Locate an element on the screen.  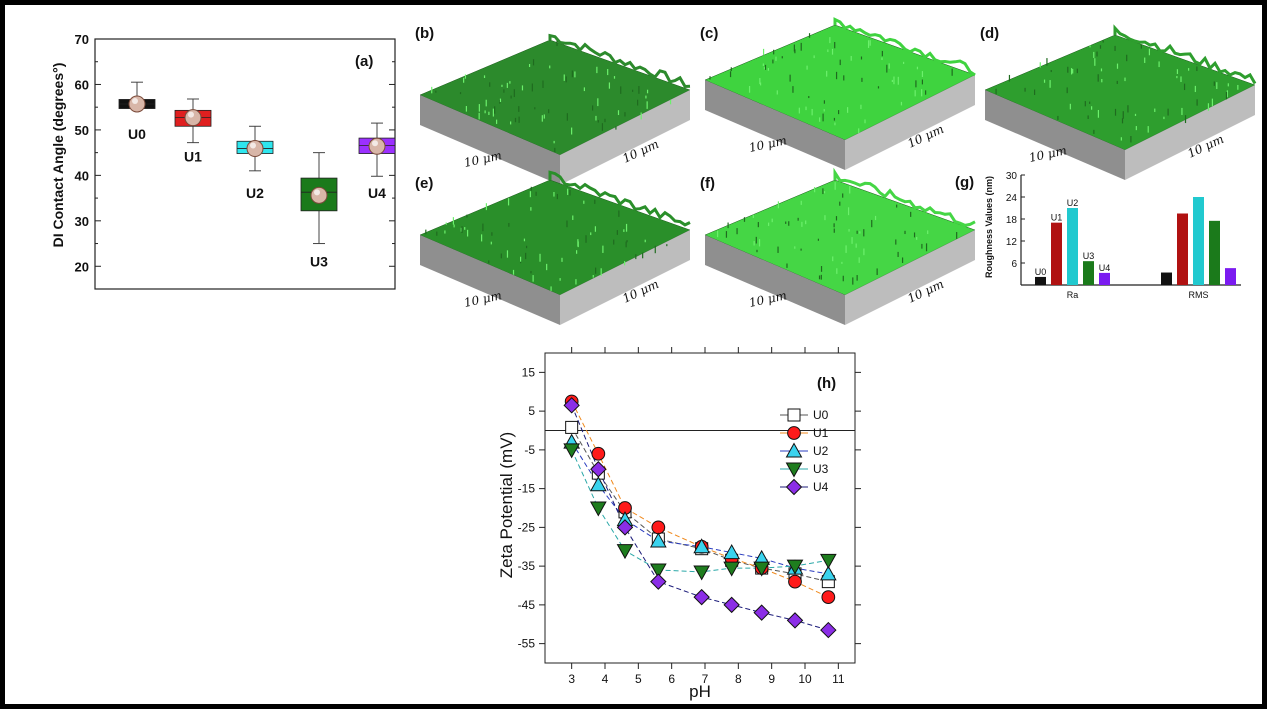
legend-label-u4: U4 is located at coordinates (821, 487).